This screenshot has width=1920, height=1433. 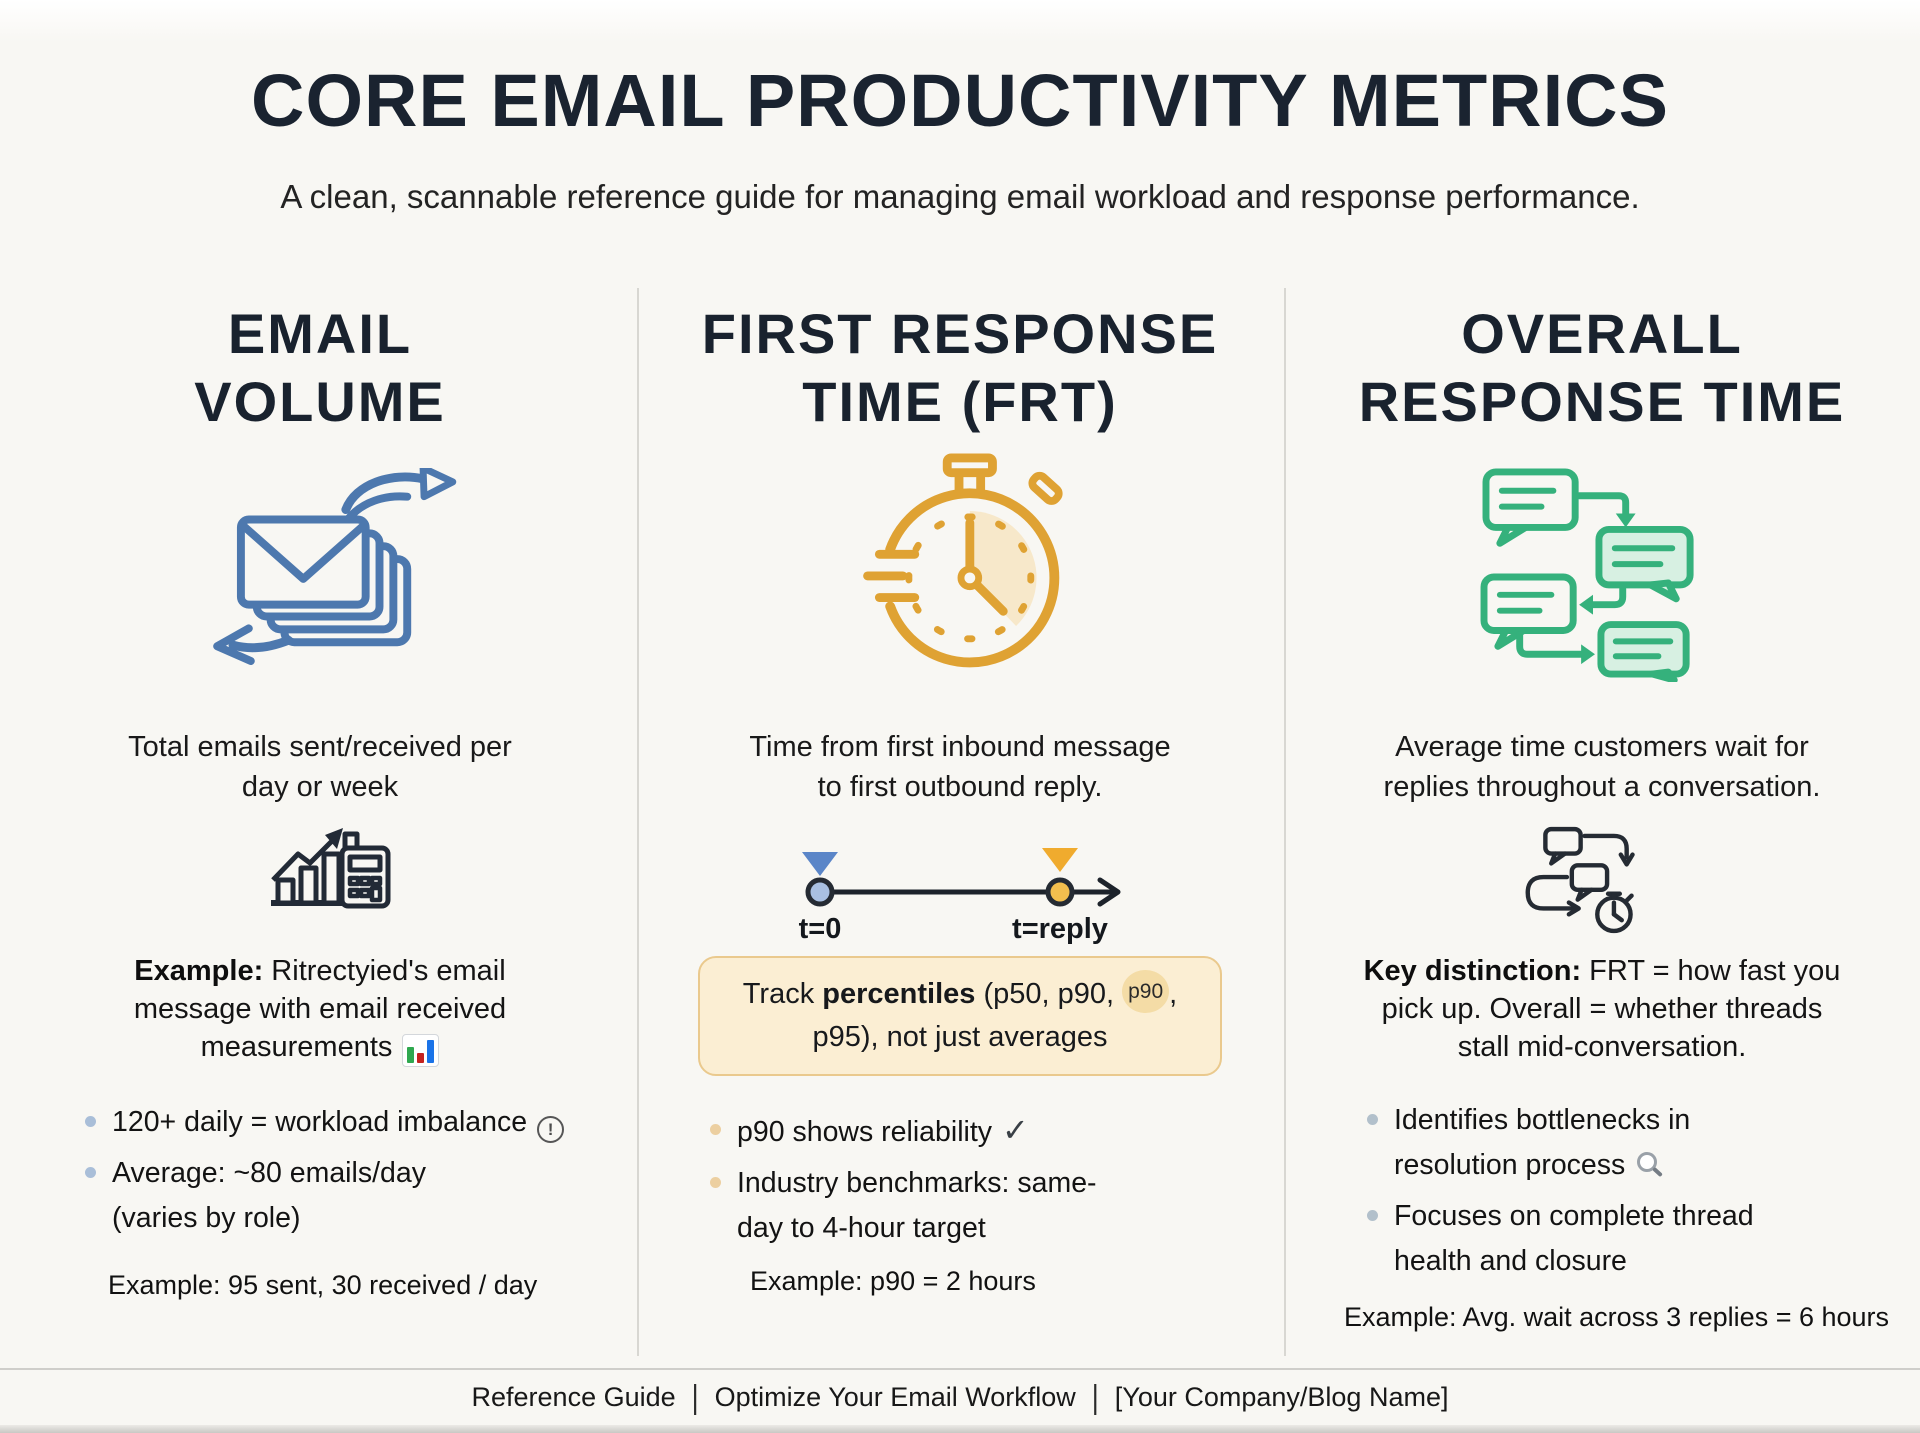 What do you see at coordinates (320, 367) in the screenshot?
I see `column-title: EMAIL VOLUME` at bounding box center [320, 367].